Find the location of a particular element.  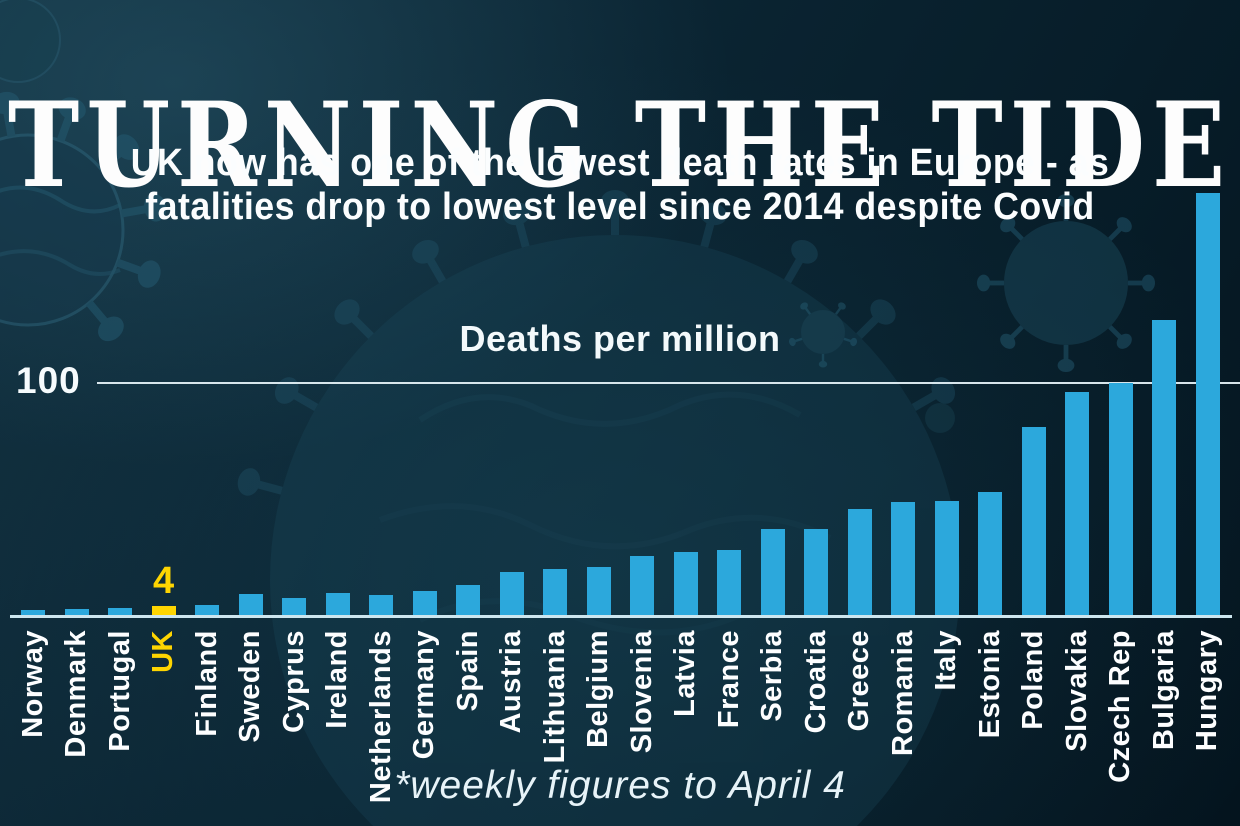

x-label-poland: Poland is located at coordinates (1033, 680).